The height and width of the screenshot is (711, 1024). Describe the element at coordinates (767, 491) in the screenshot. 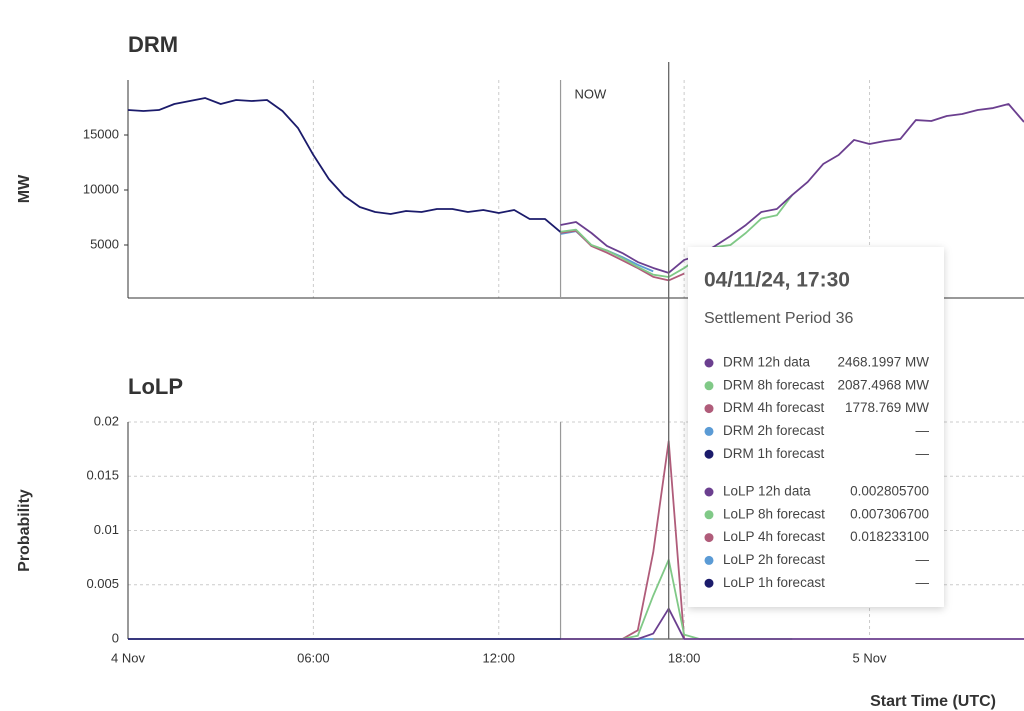

I see `tooltip-series-name: LoLP 12h data` at that location.